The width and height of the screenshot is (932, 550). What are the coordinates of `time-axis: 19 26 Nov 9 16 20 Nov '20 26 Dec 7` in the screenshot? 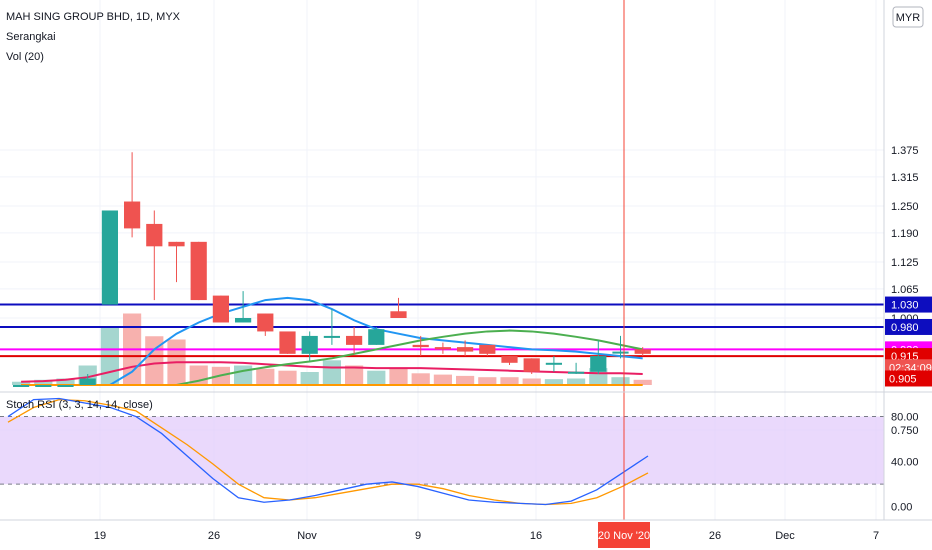 It's located at (486, 535).